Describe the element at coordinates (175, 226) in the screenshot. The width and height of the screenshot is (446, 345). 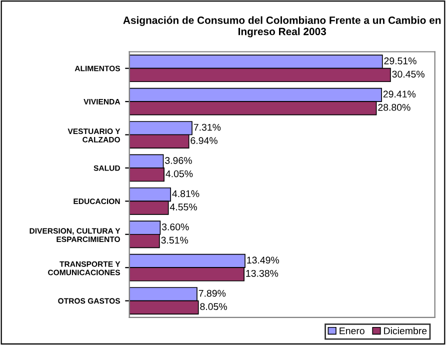
I see `data-label: 3.60%` at that location.